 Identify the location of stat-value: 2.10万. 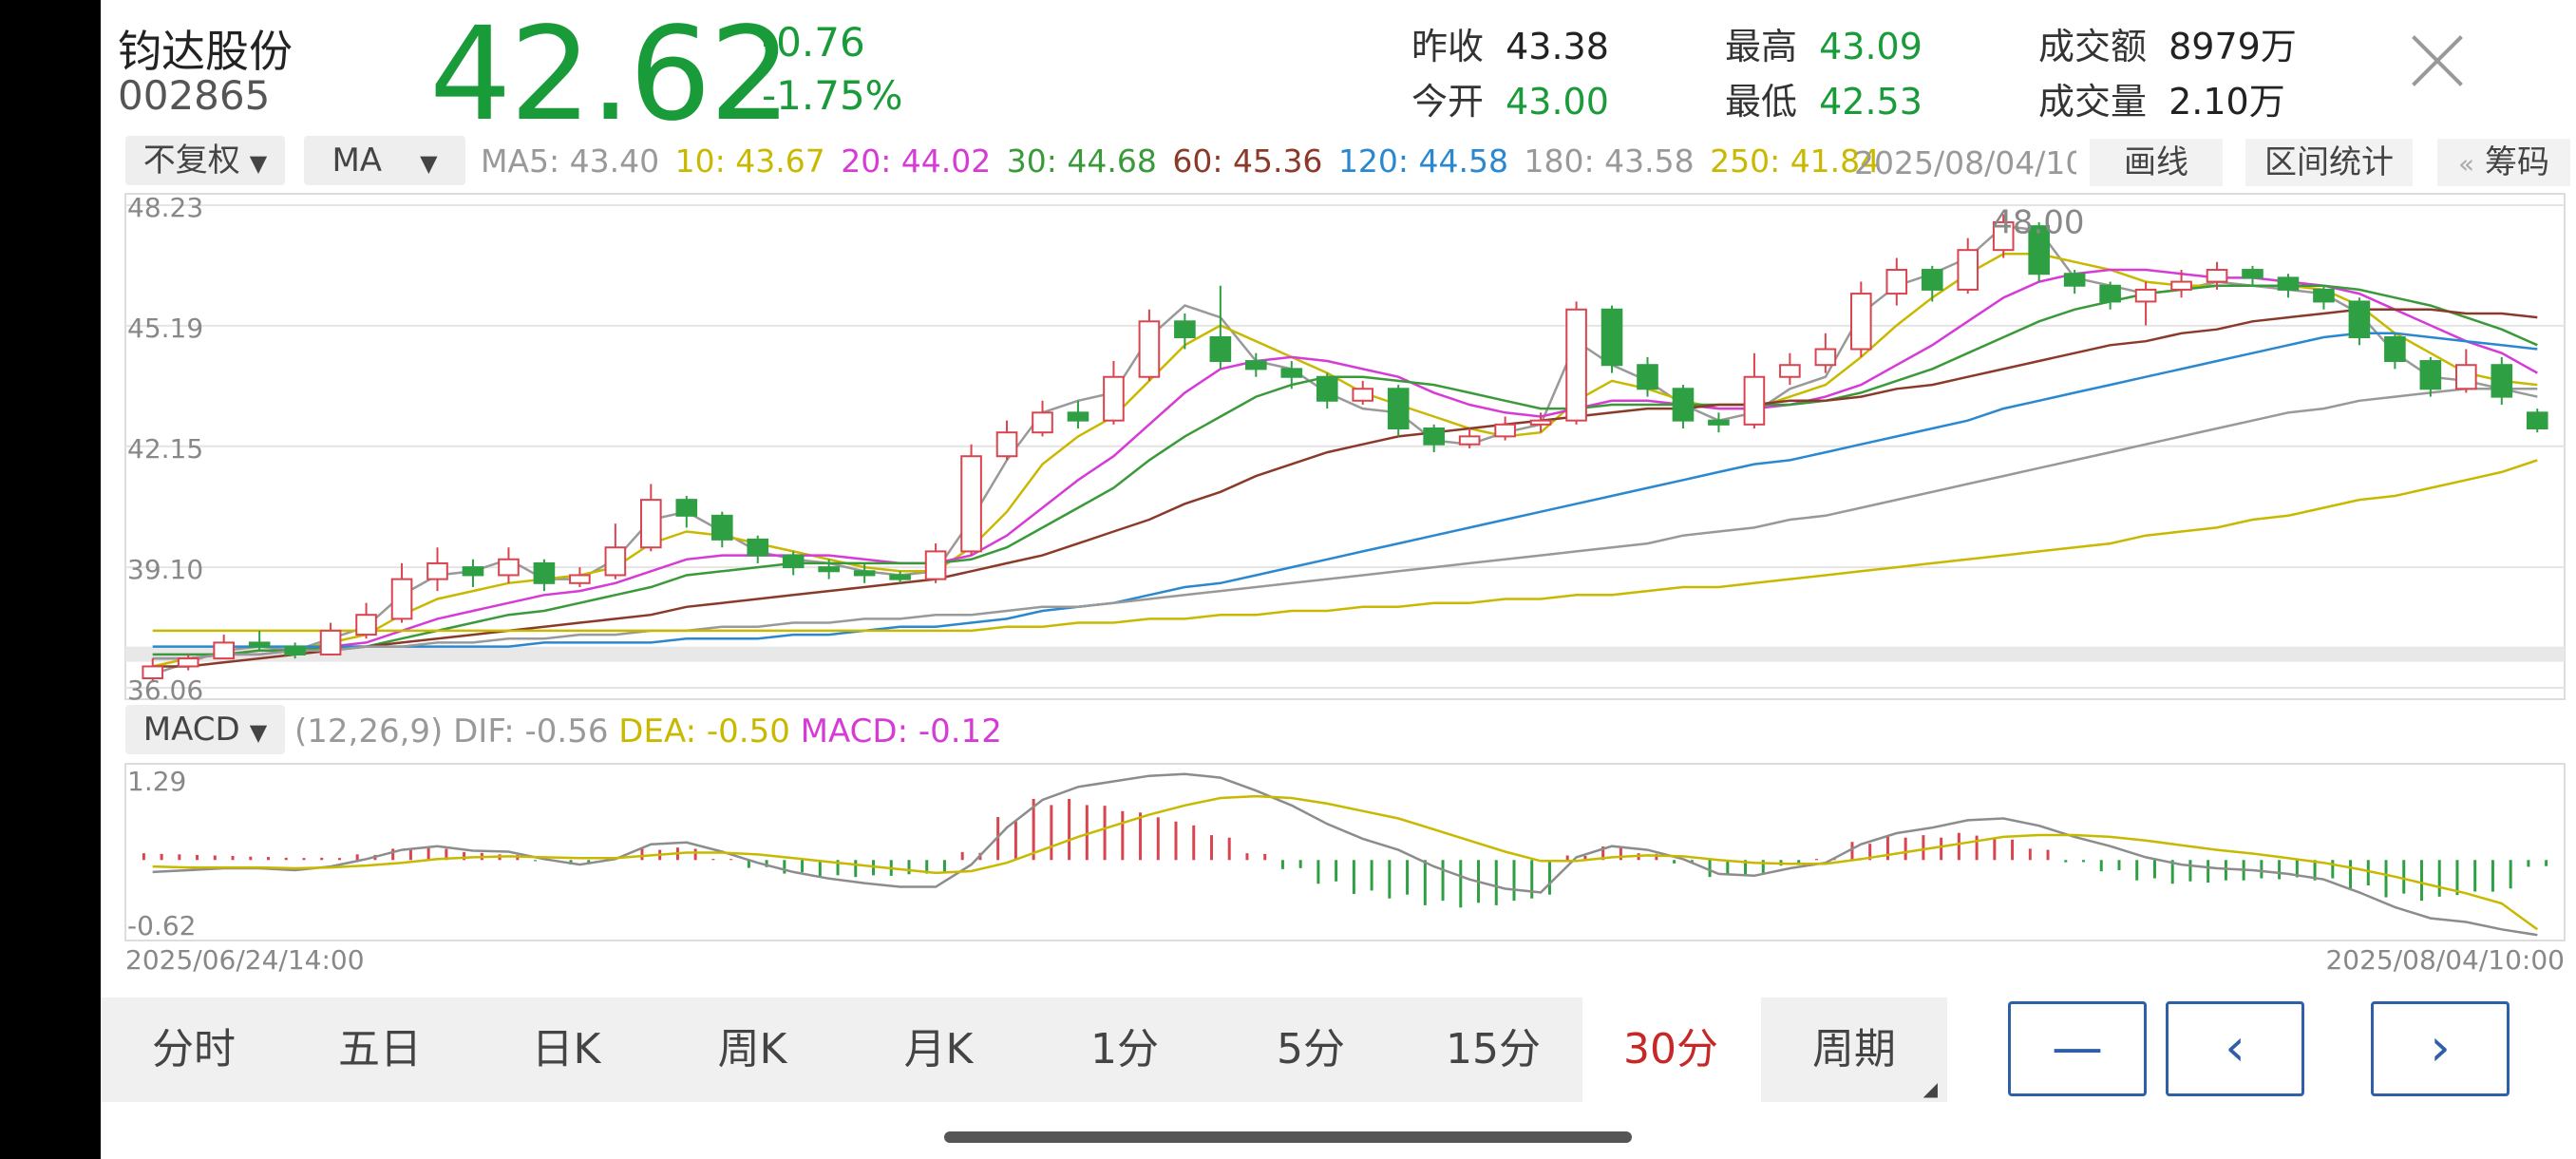
(2227, 102).